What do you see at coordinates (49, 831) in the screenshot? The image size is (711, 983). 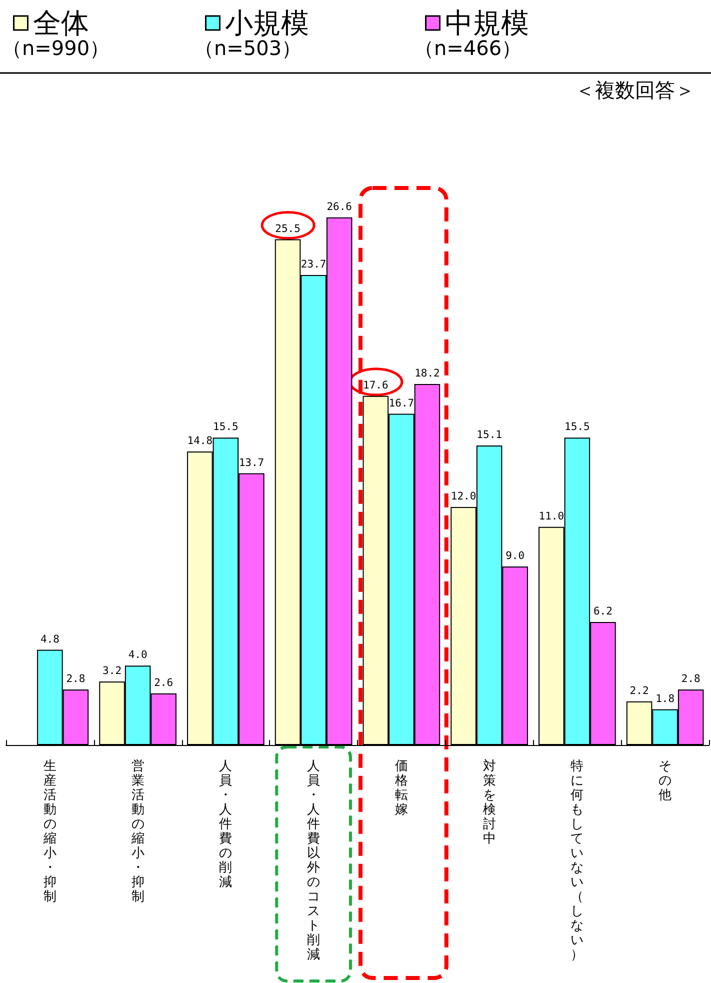 I see `category-label: 生産活動の縮小・抑制` at bounding box center [49, 831].